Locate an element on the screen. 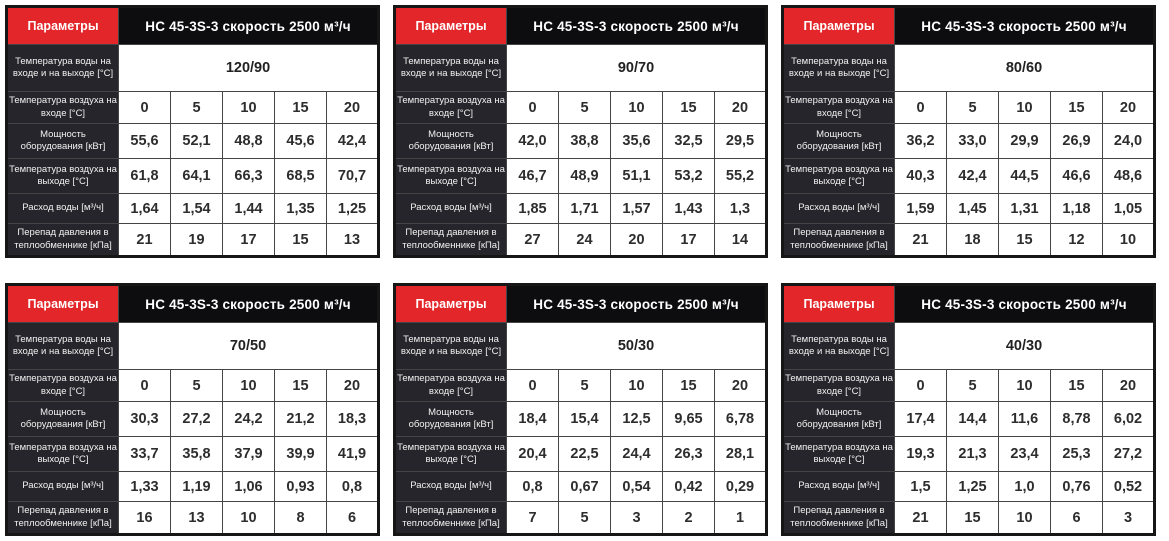  air-outlet-temp-value: 46,6 is located at coordinates (1076, 176).